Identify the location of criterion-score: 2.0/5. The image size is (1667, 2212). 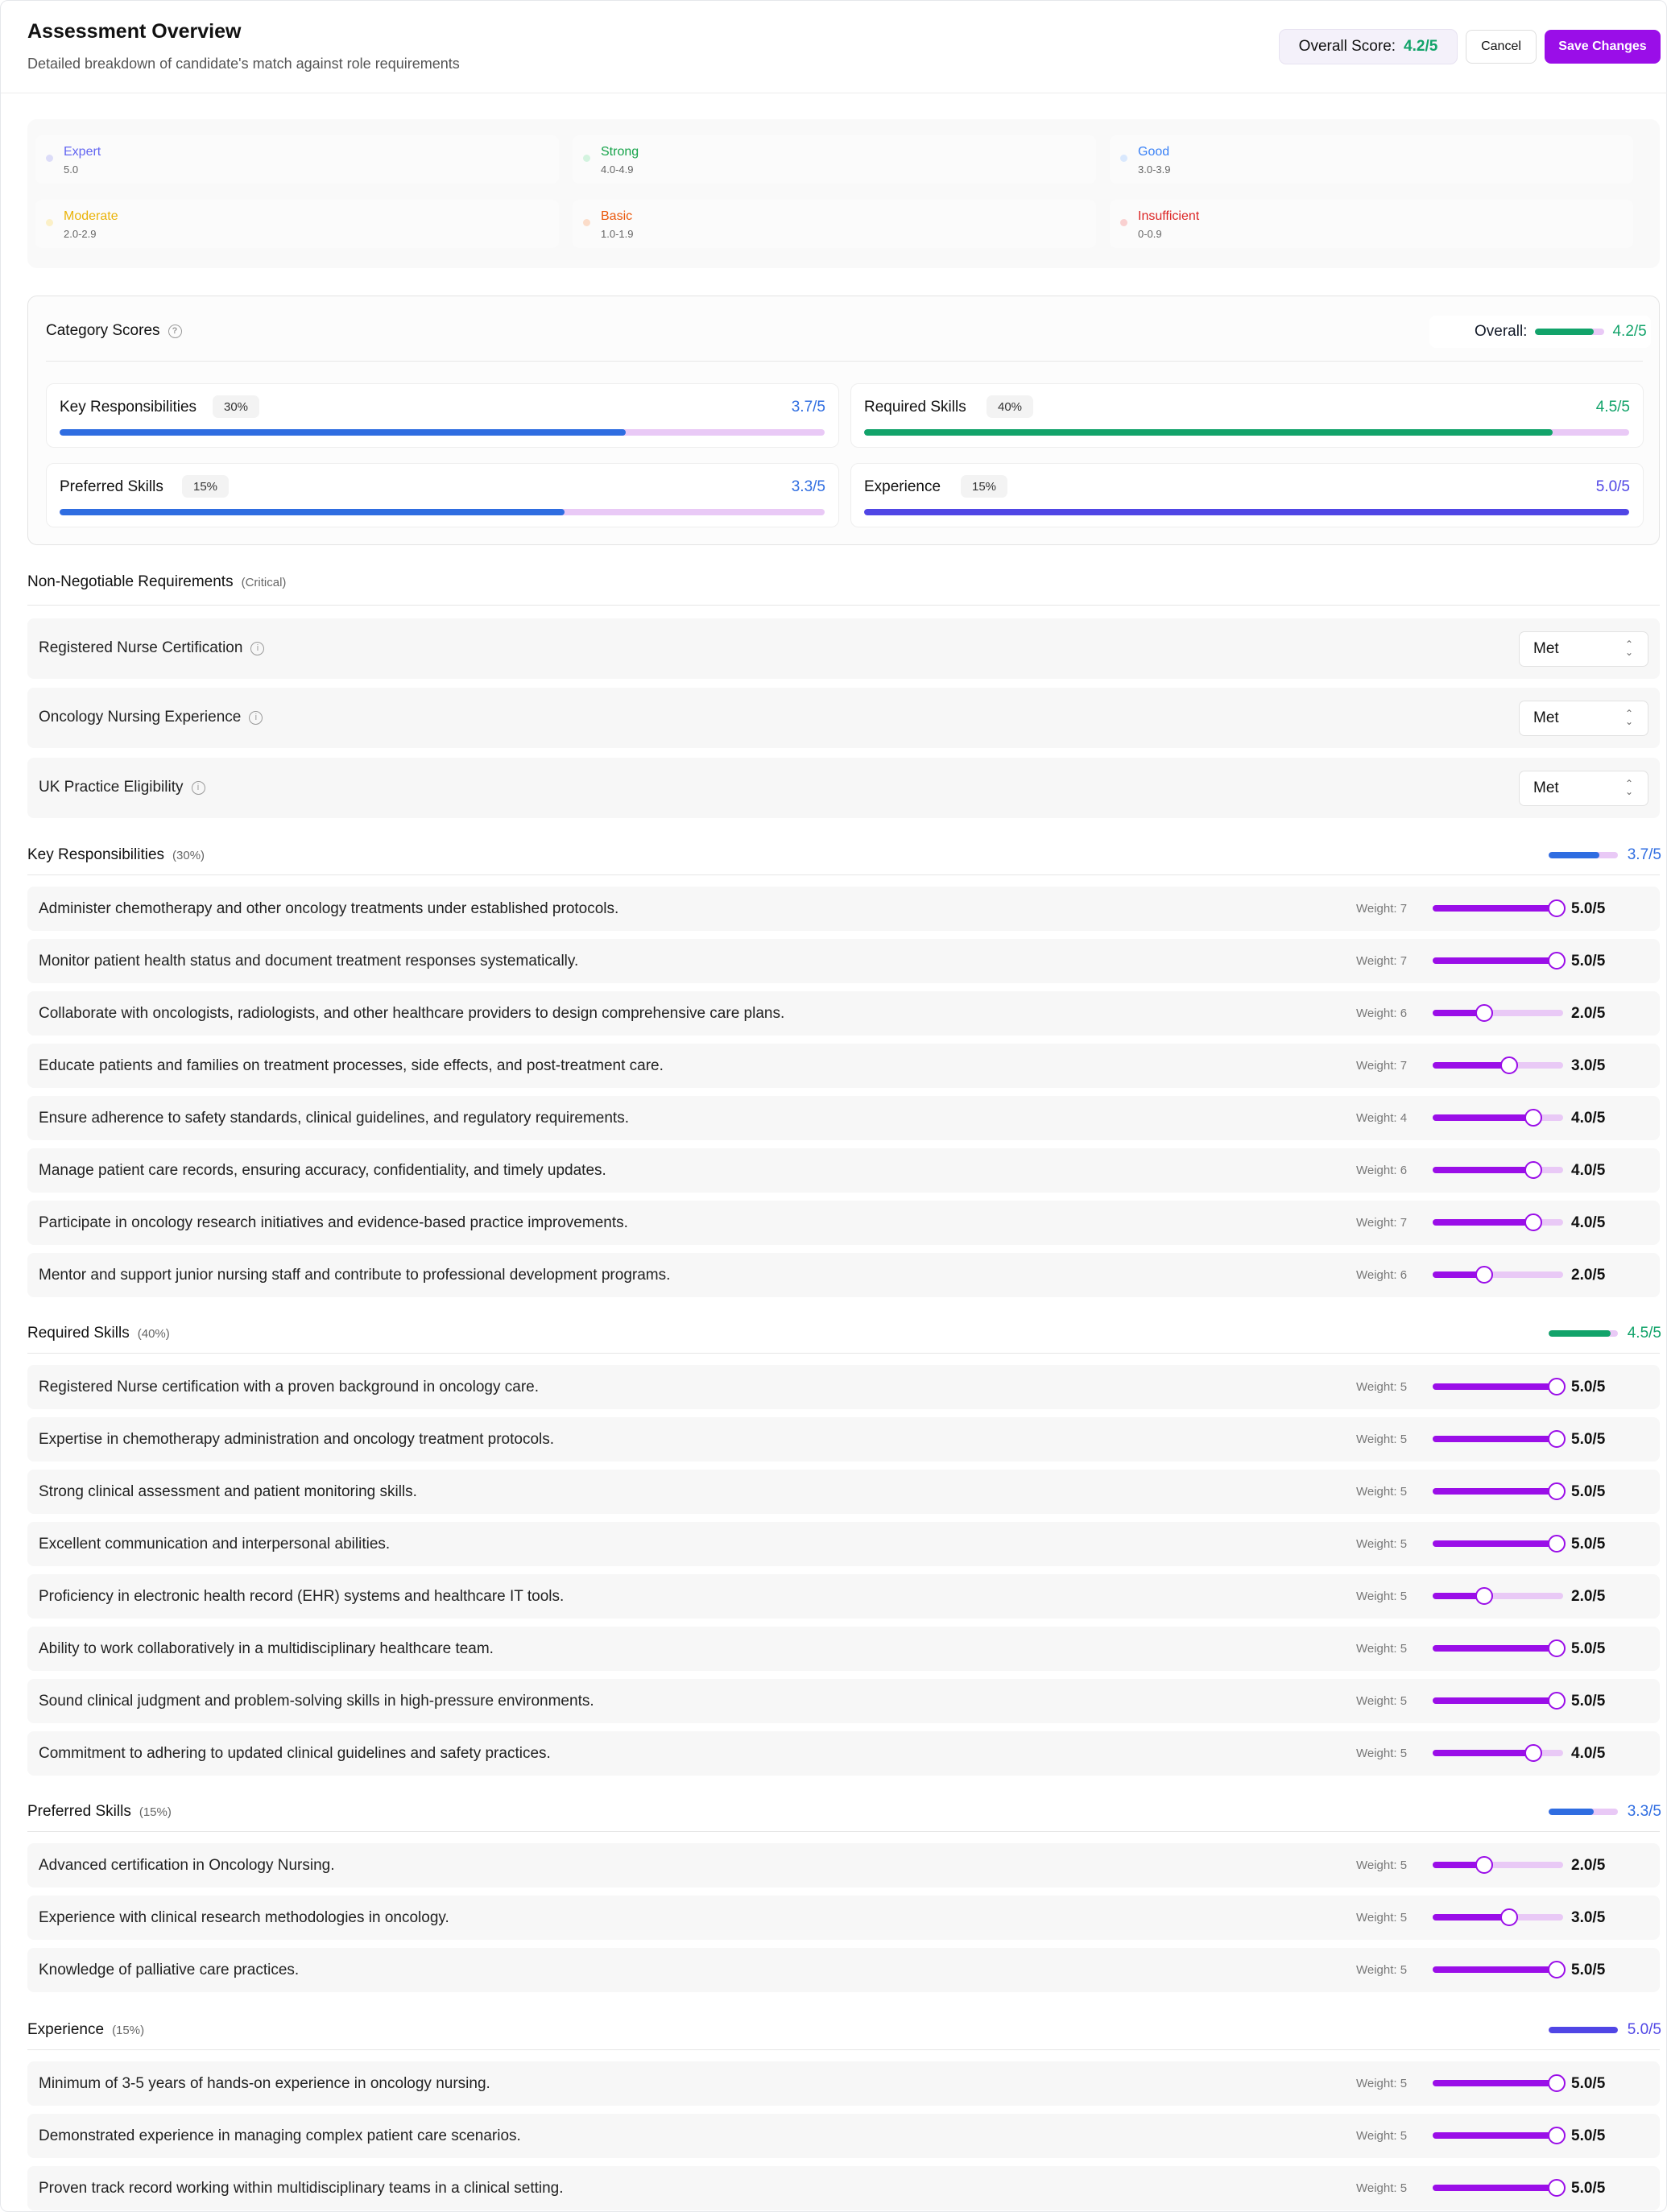
(1588, 1275).